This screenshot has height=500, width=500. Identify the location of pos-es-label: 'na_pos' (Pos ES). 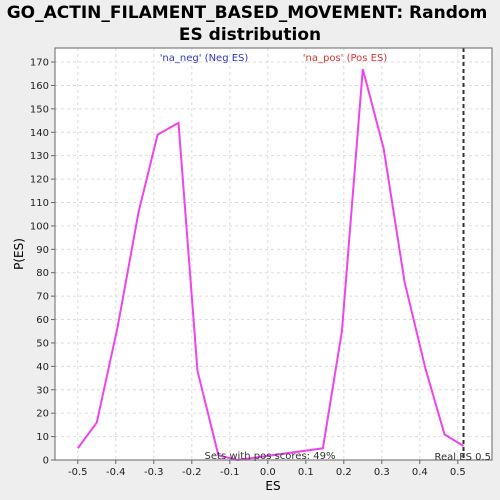
(345, 58).